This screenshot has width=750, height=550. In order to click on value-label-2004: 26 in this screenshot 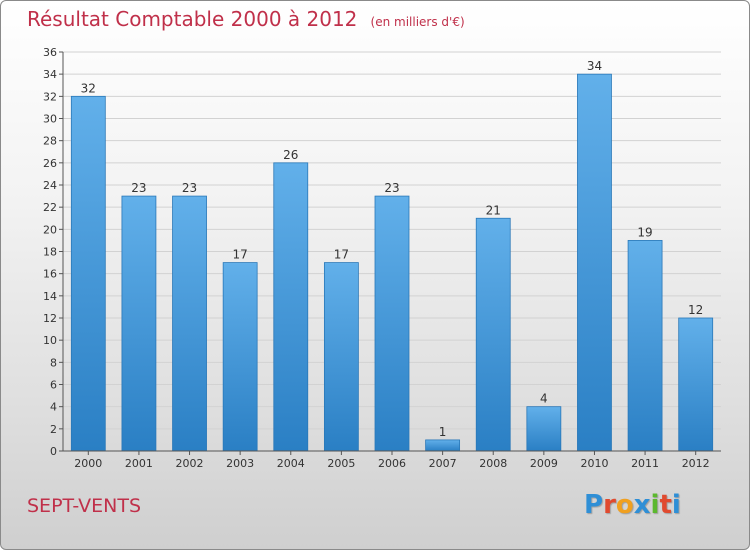, I will do `click(290, 155)`.